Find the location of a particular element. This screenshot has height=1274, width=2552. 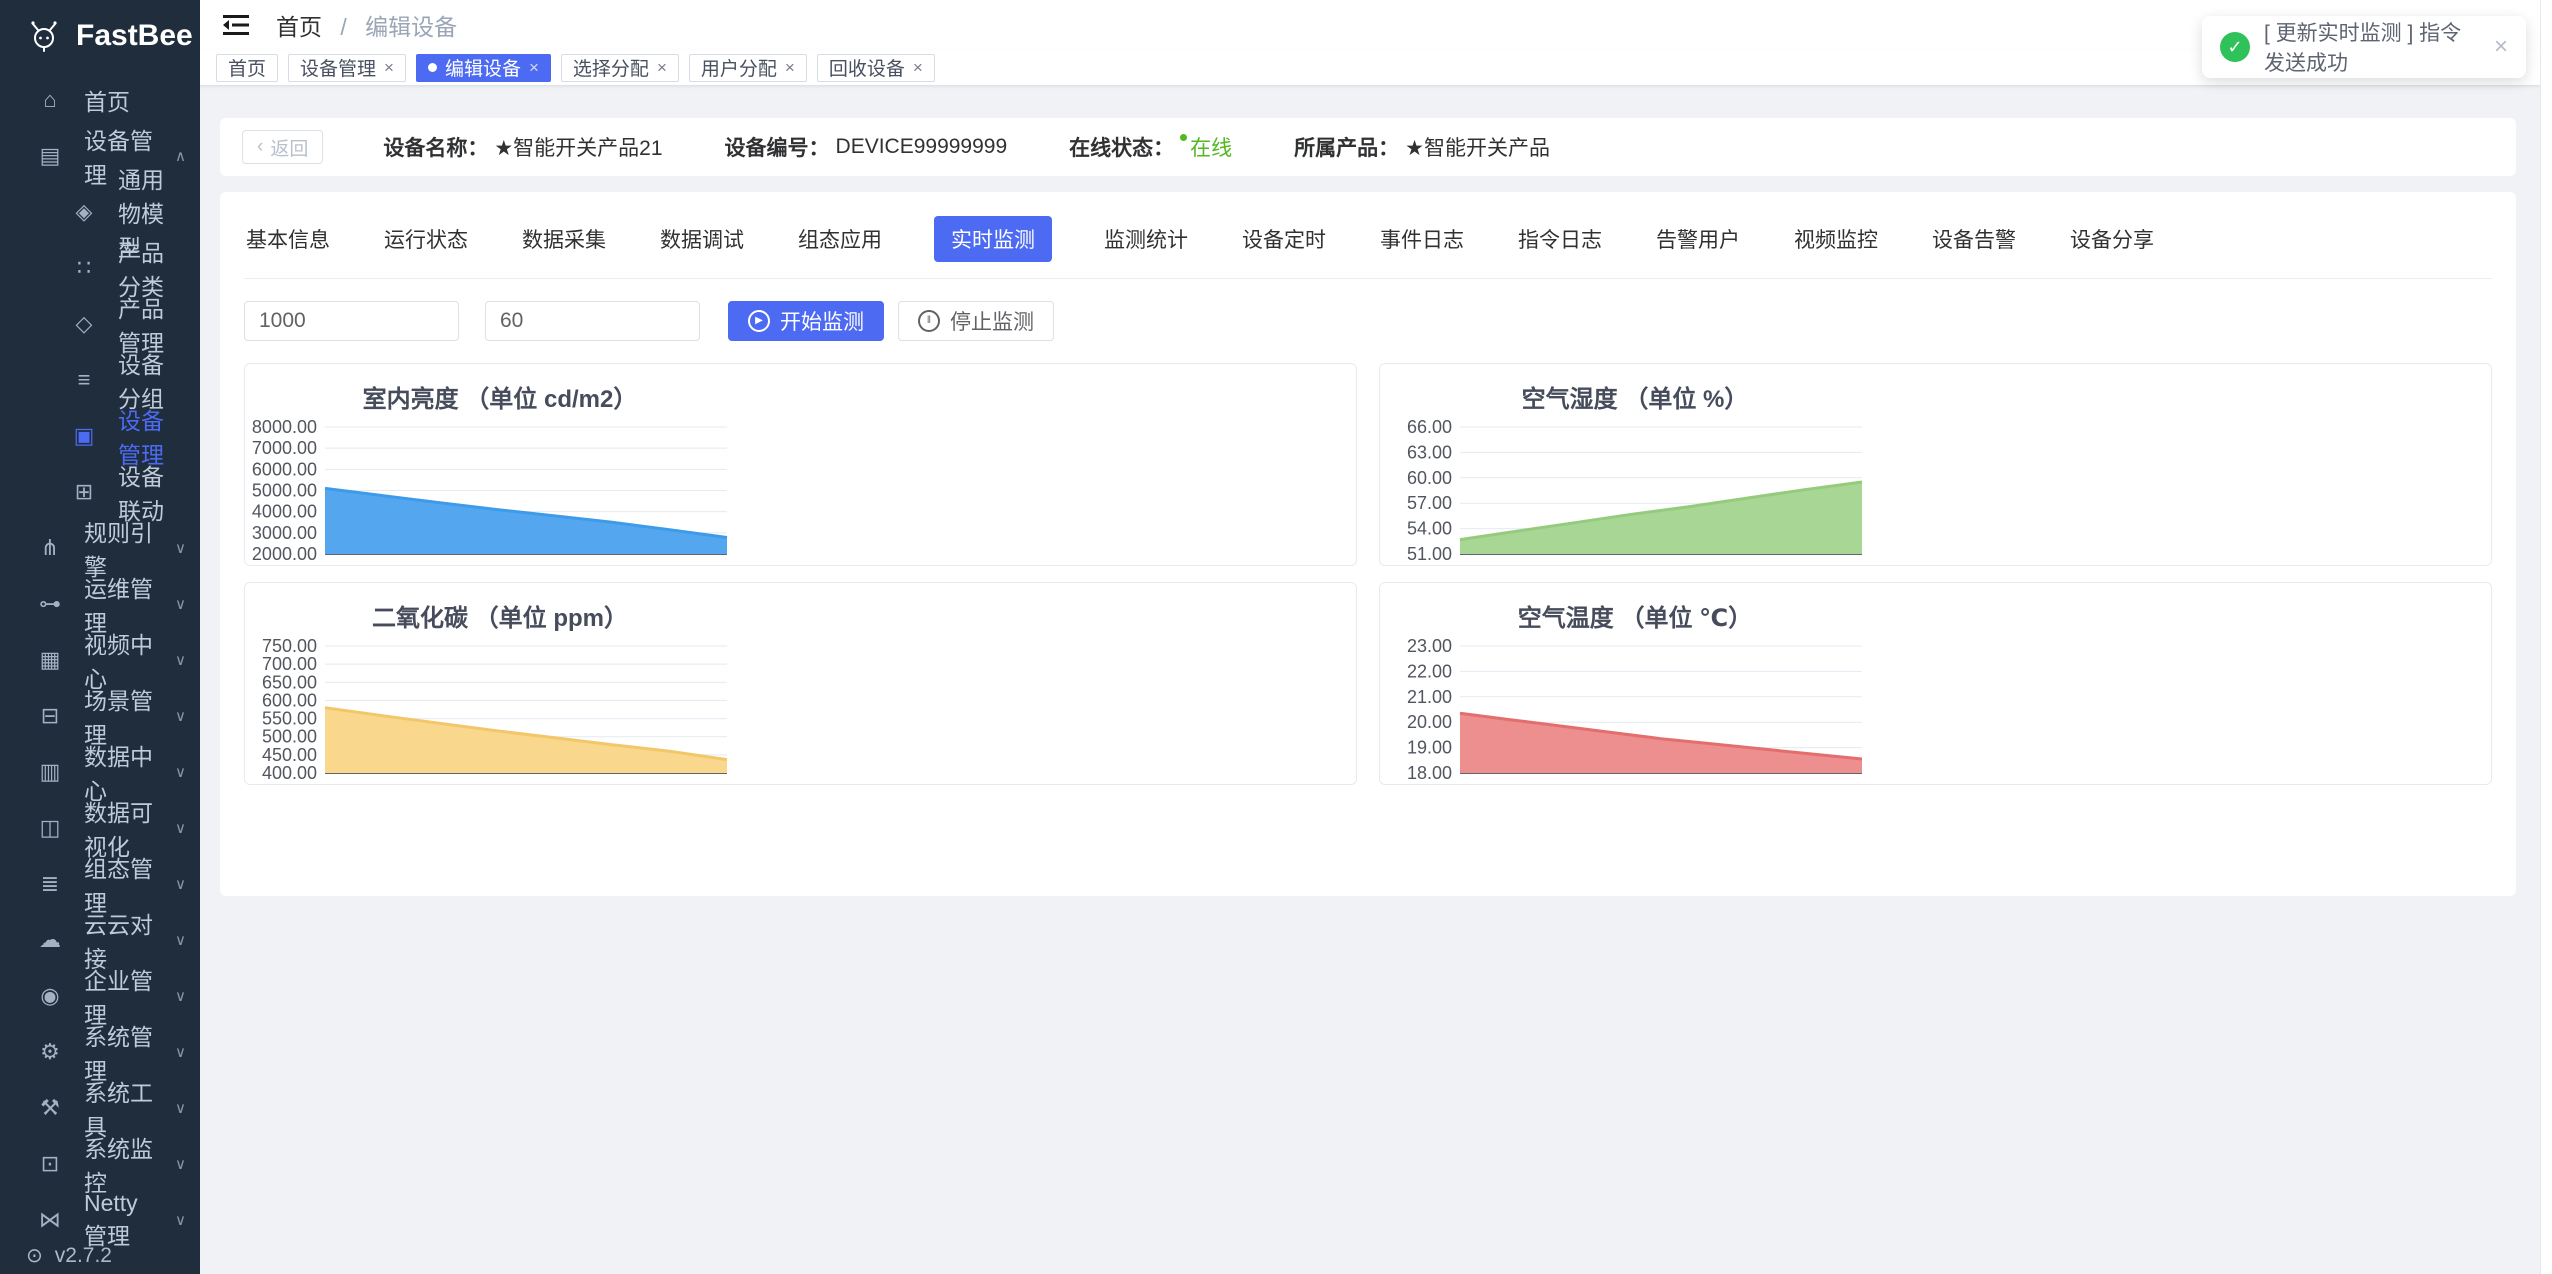

sidebar-item-label: 企业管理 is located at coordinates (118, 998).